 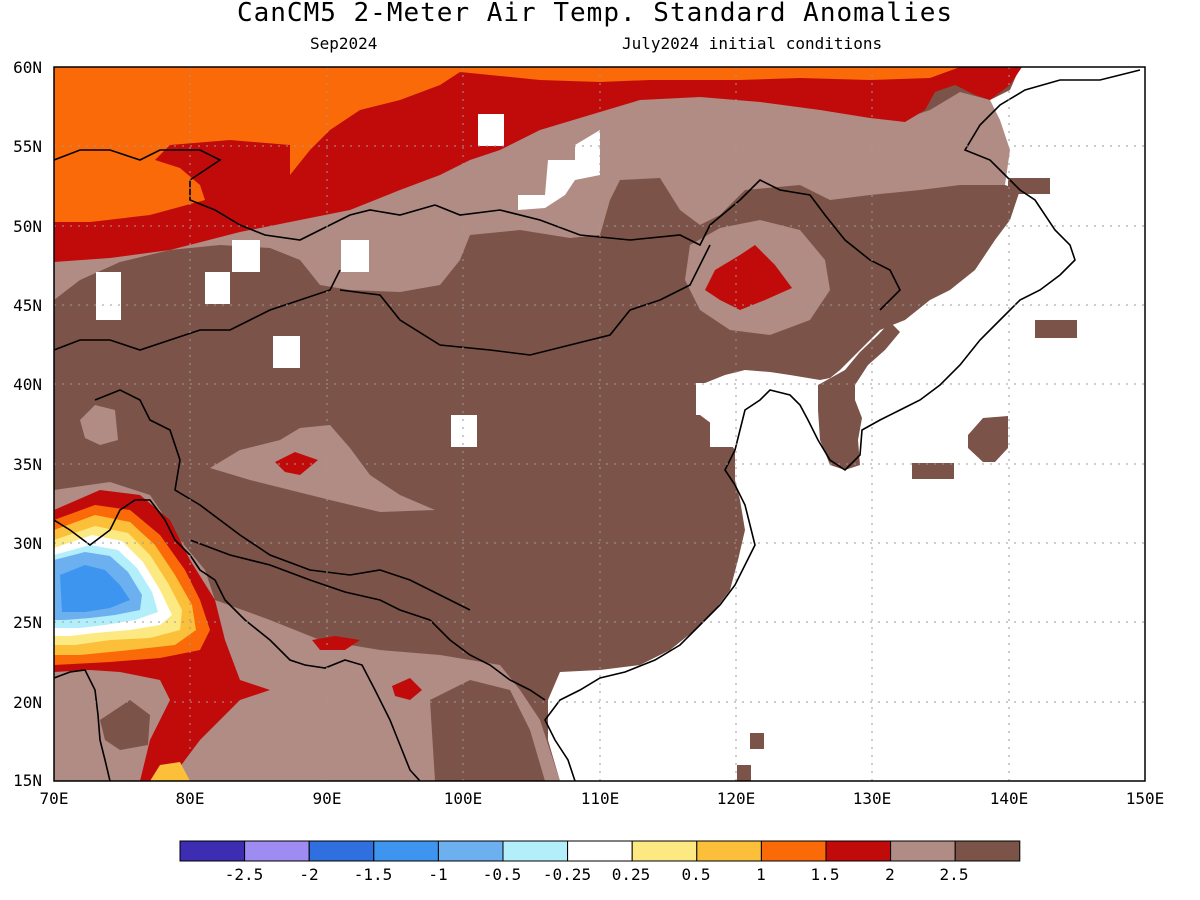 What do you see at coordinates (502, 874) in the screenshot?
I see `colorbar-tick-label: -0.5` at bounding box center [502, 874].